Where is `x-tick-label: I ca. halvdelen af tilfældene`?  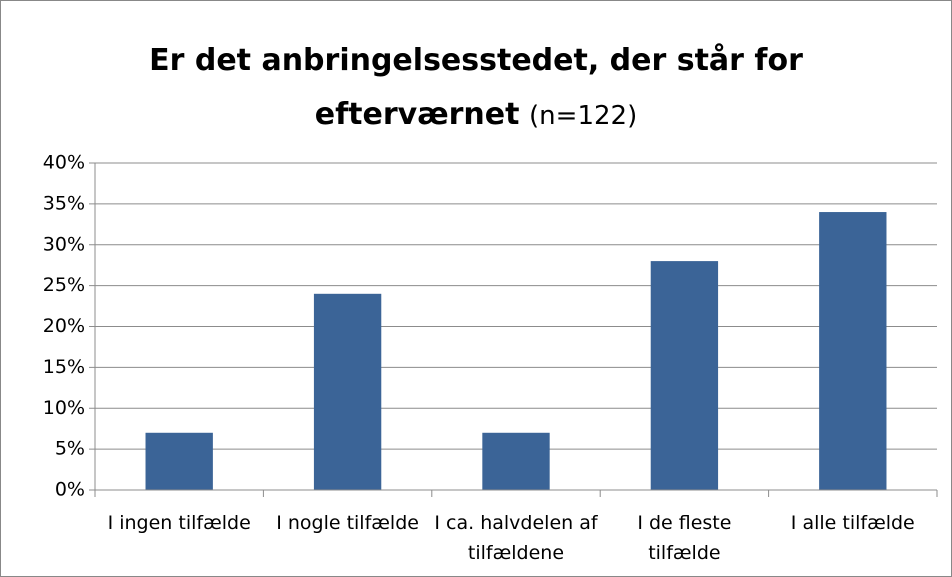 x-tick-label: I ca. halvdelen af tilfældene is located at coordinates (516, 538).